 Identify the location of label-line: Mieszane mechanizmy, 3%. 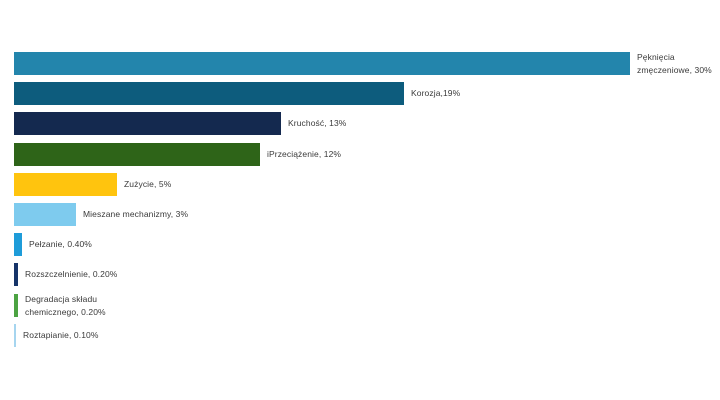
(136, 214).